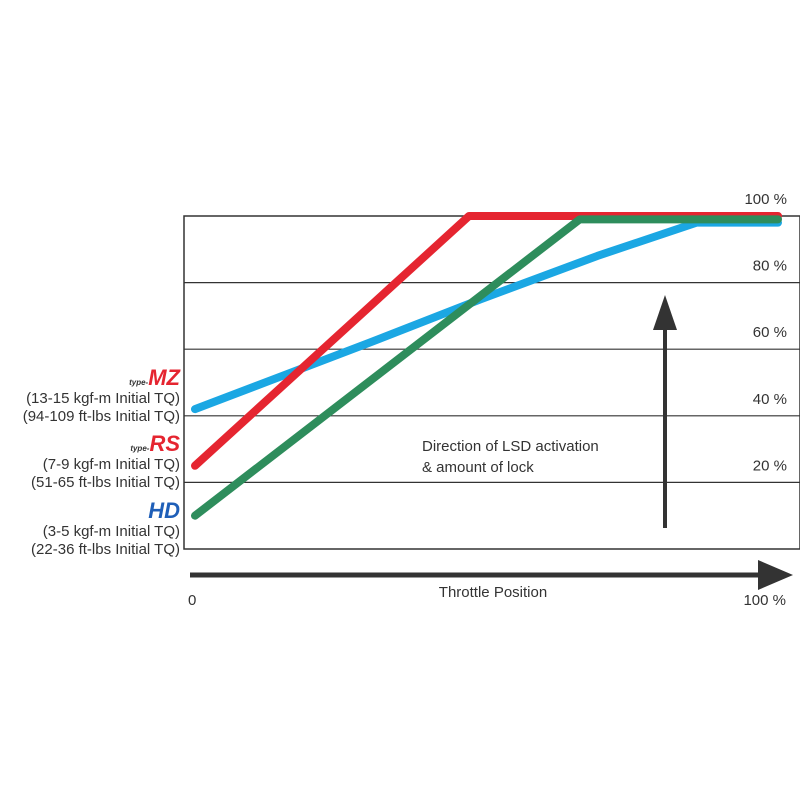 The height and width of the screenshot is (800, 800). I want to click on legend-text: (7-9 kgf-m Initial TQ), so click(111, 464).